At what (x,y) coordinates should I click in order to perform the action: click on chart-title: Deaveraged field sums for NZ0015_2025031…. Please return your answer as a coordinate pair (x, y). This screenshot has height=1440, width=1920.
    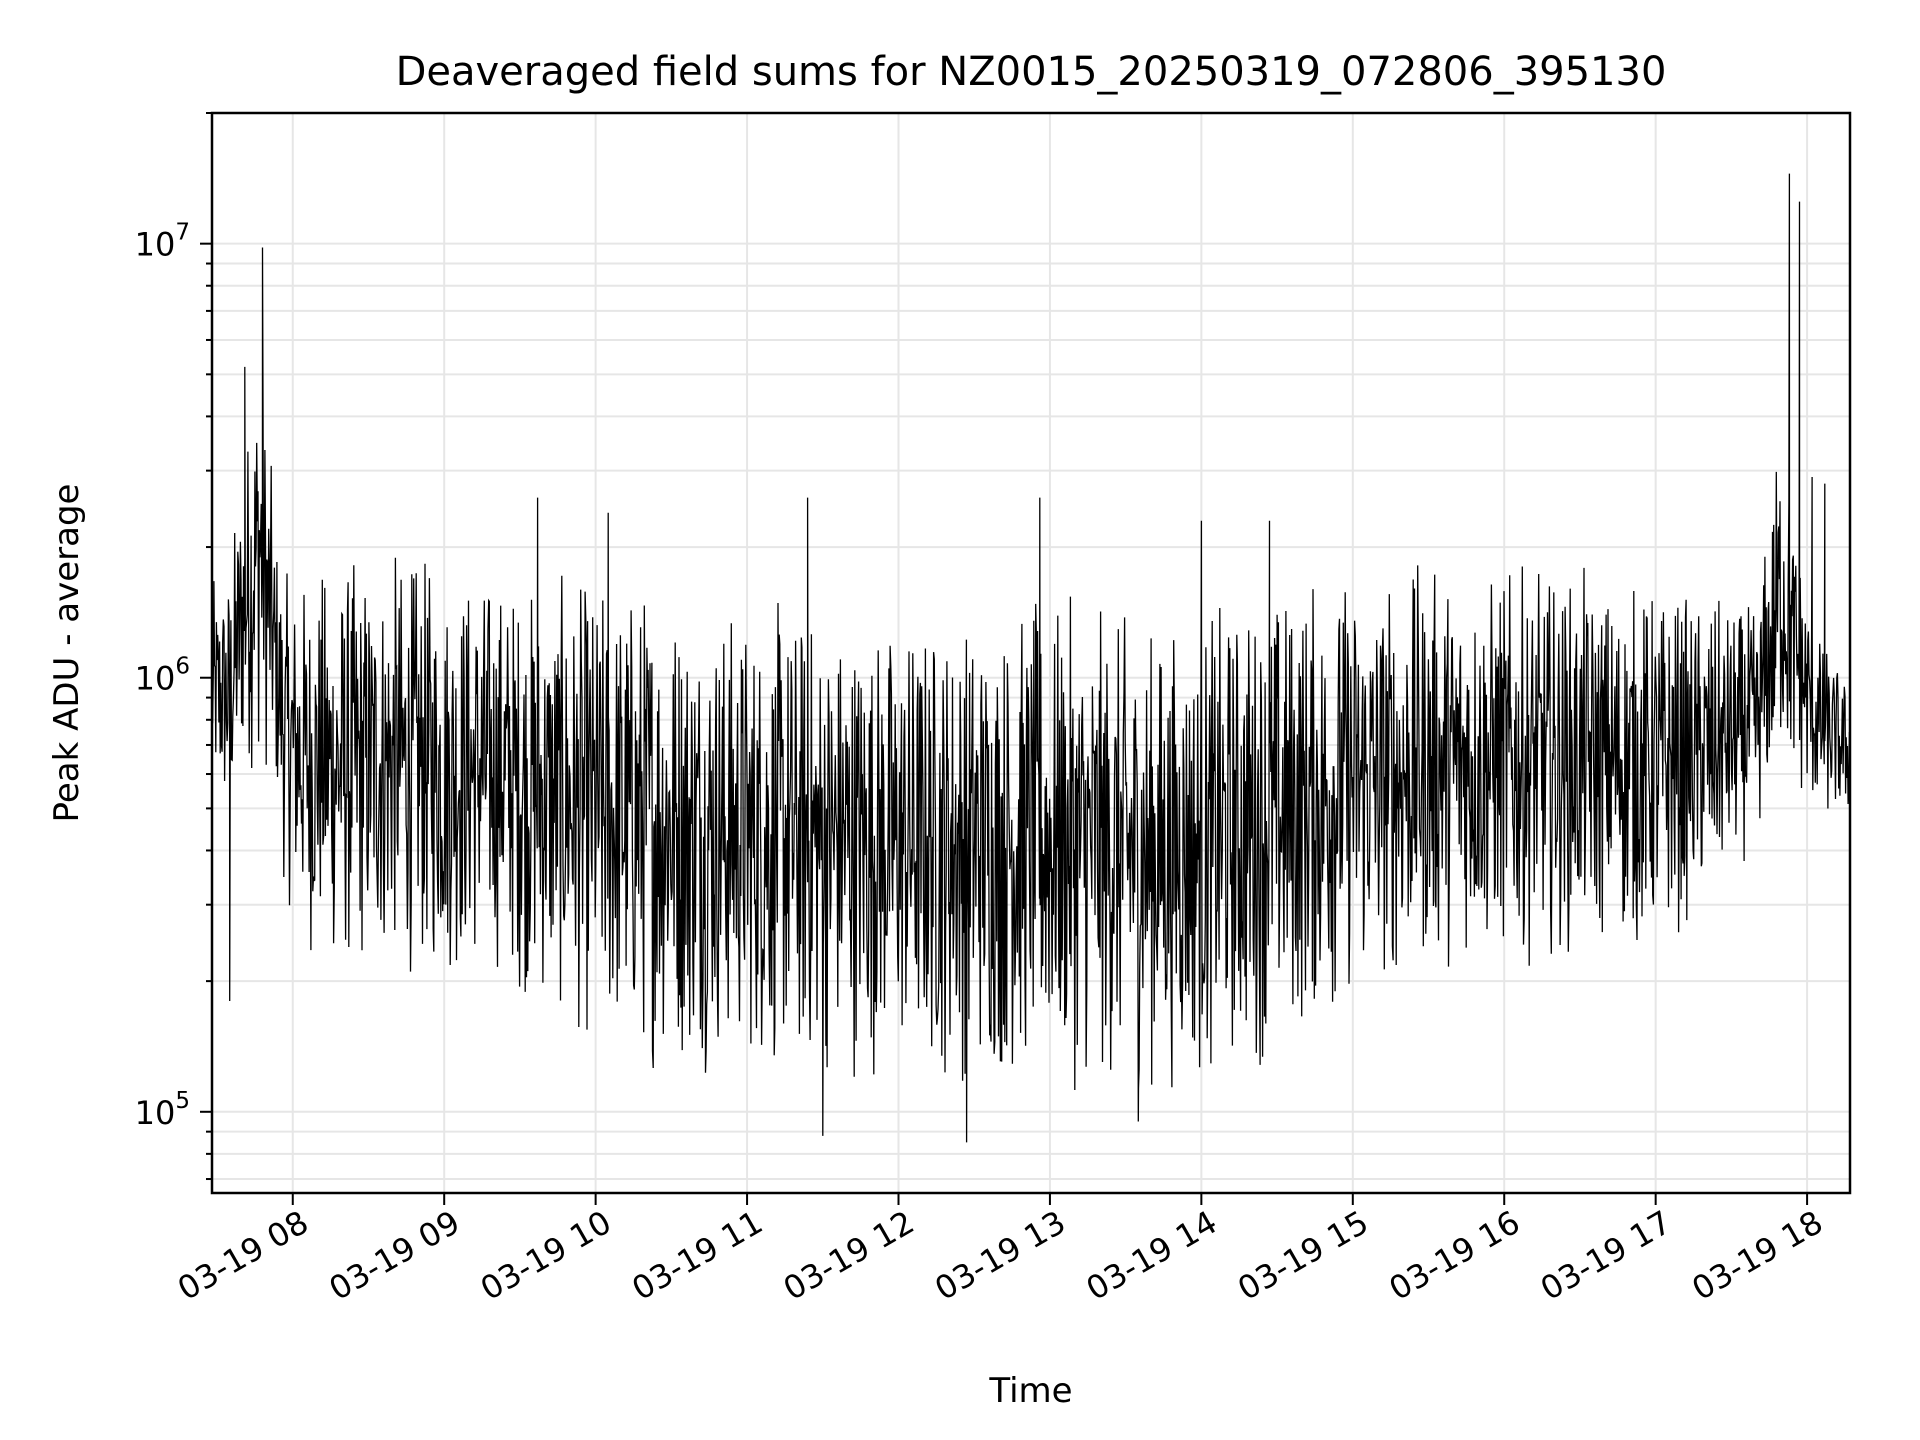
    Looking at the image, I should click on (1031, 72).